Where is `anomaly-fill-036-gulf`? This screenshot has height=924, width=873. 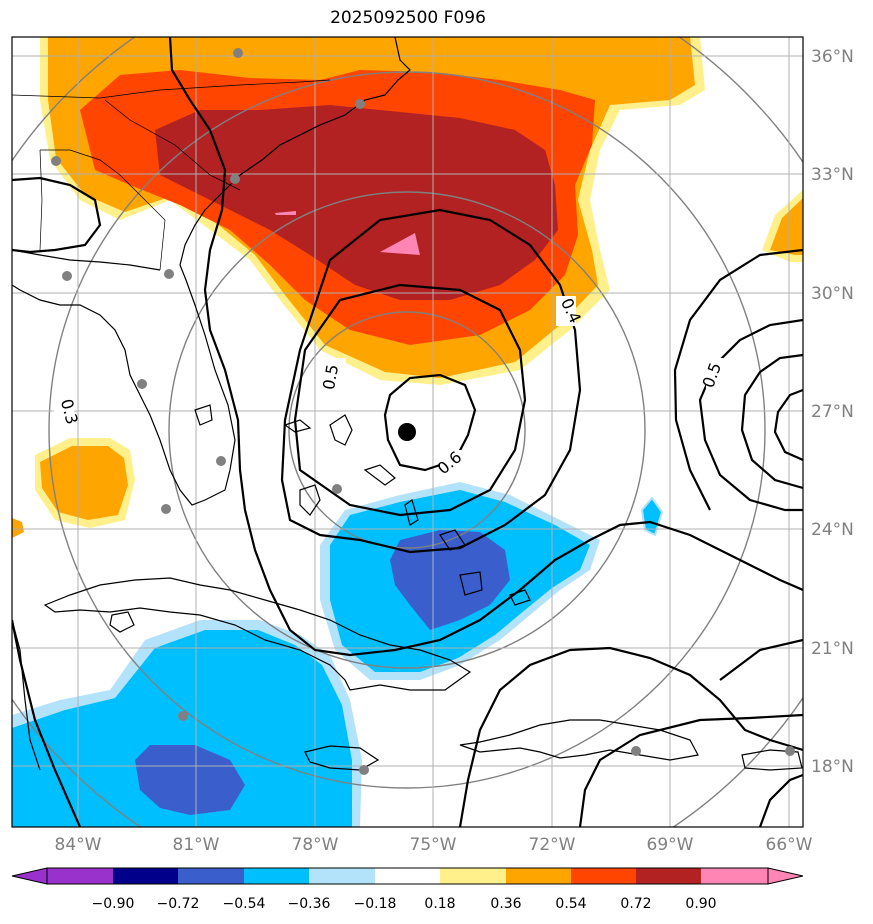
anomaly-fill-036-gulf is located at coordinates (84, 483).